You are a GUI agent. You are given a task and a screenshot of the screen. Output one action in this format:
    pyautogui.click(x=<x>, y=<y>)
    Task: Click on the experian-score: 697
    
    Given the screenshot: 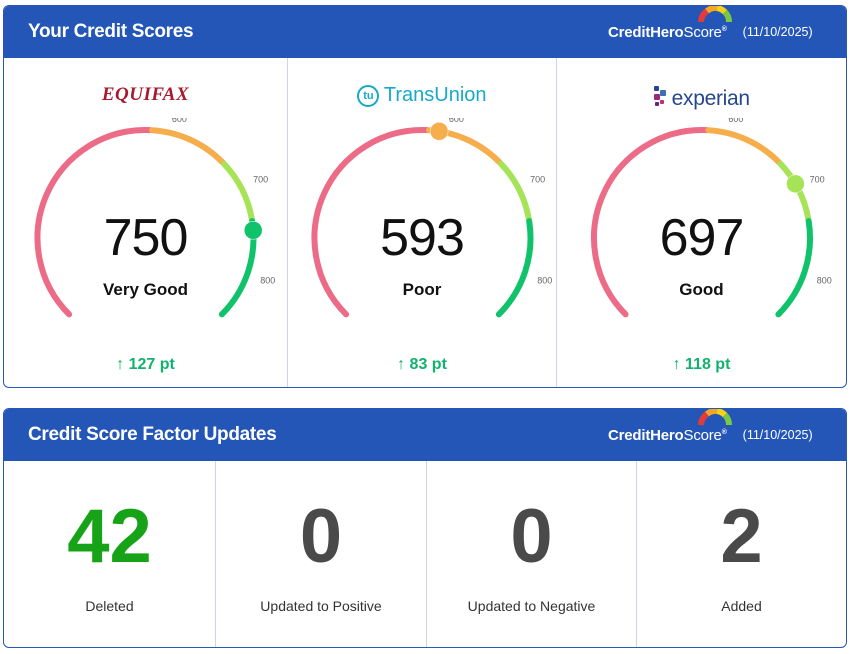 What is the action you would take?
    pyautogui.click(x=702, y=238)
    